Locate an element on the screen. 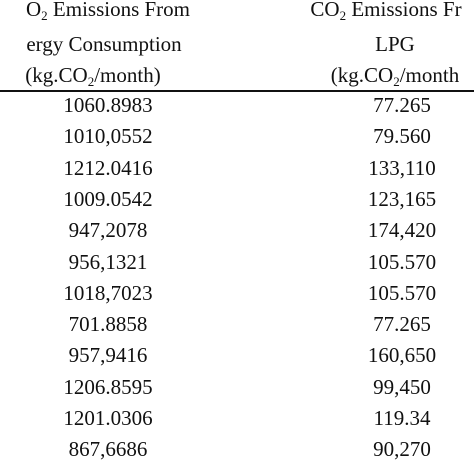  energy-emission-cell: 1212.0416 is located at coordinates (108, 167).